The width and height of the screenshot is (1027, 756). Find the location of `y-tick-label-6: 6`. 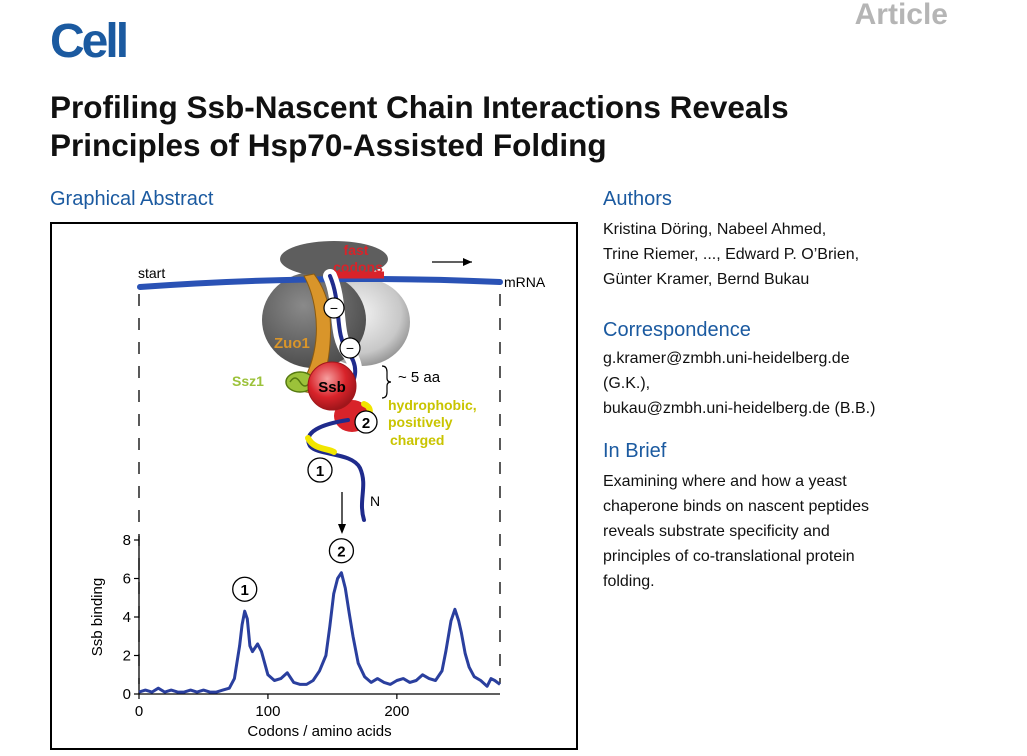

y-tick-label-6: 6 is located at coordinates (127, 579).